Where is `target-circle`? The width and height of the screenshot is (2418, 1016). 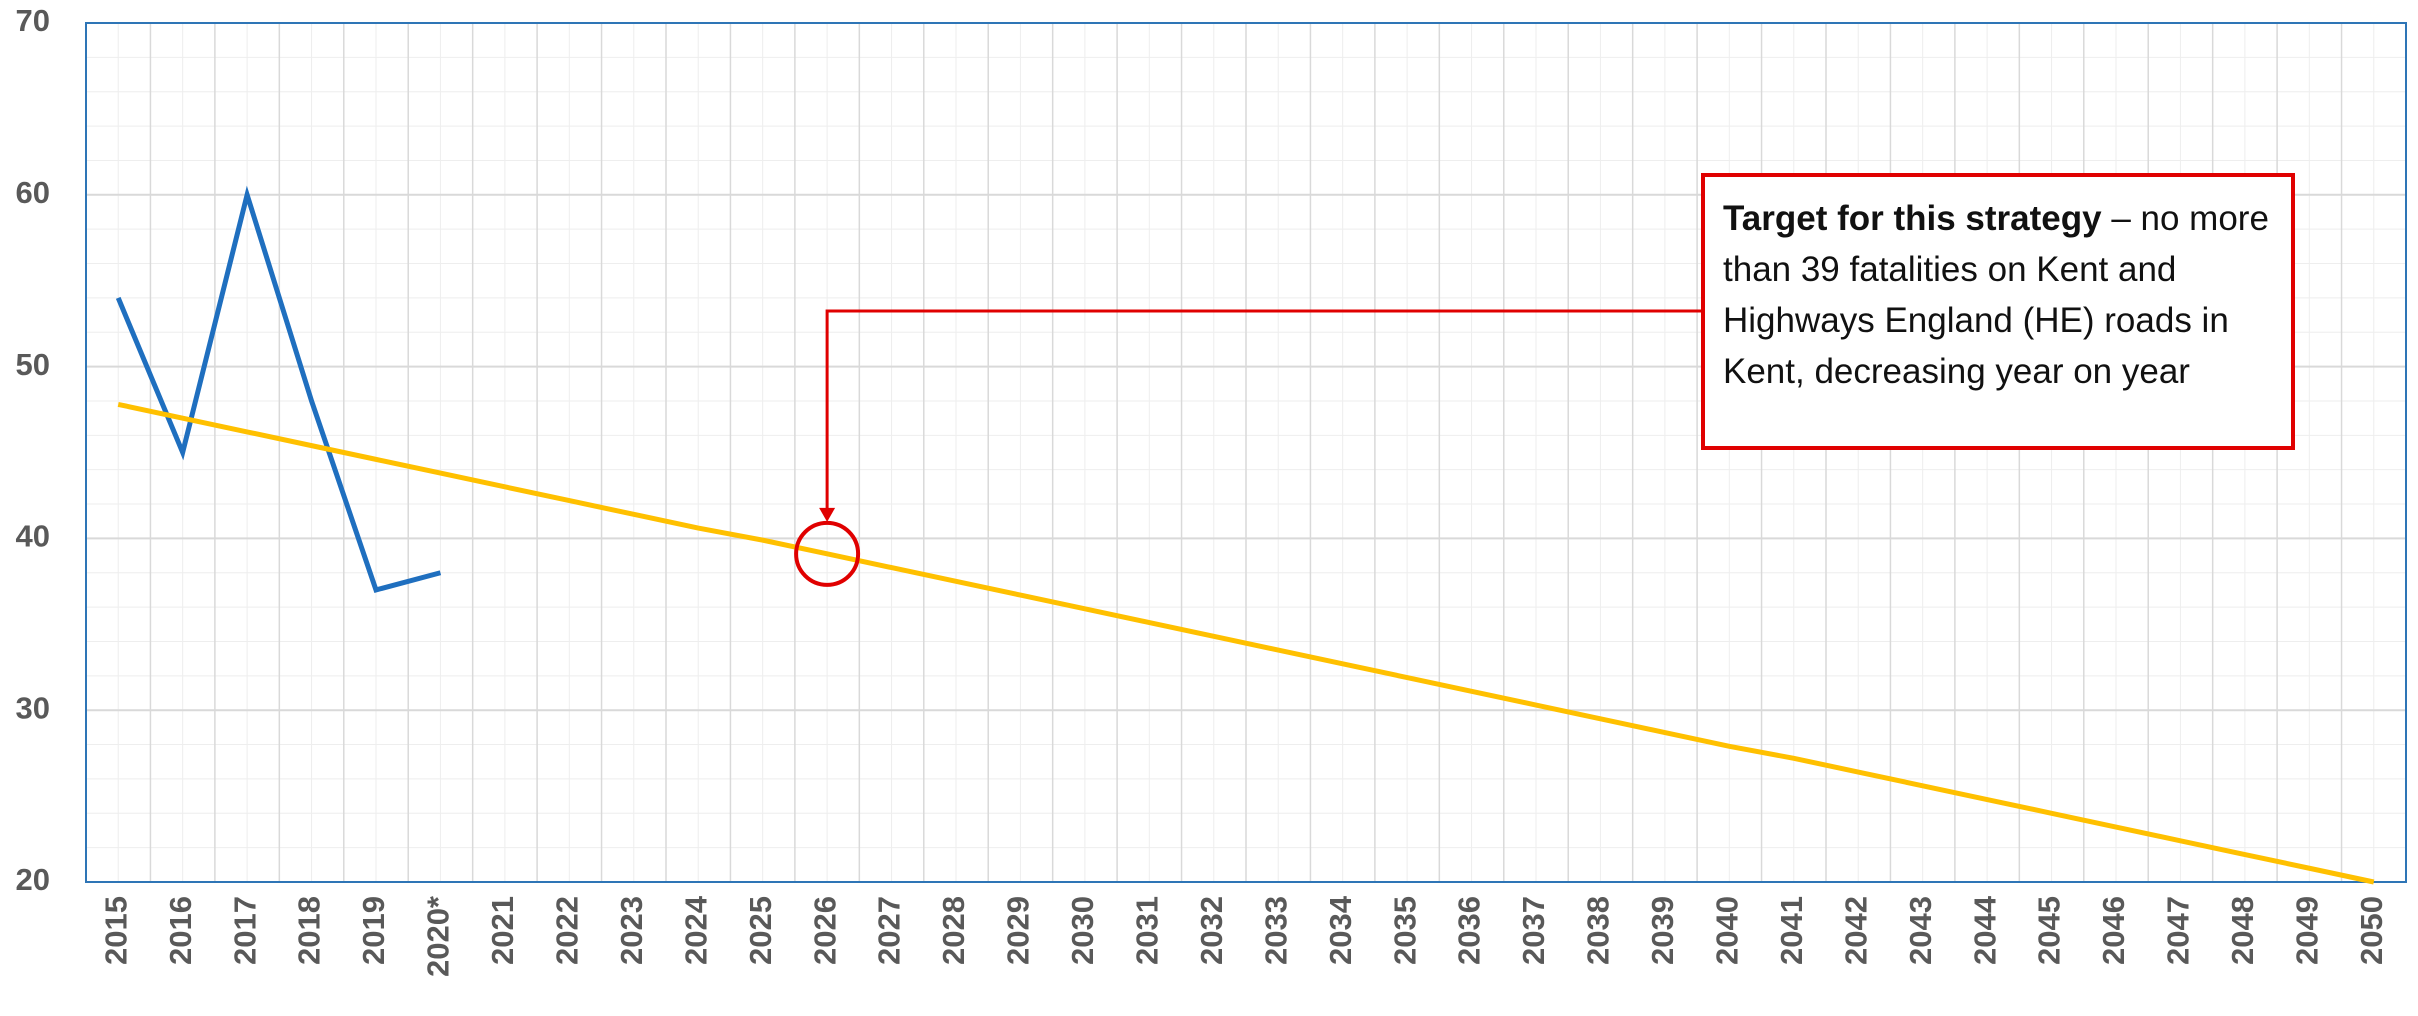 target-circle is located at coordinates (827, 553).